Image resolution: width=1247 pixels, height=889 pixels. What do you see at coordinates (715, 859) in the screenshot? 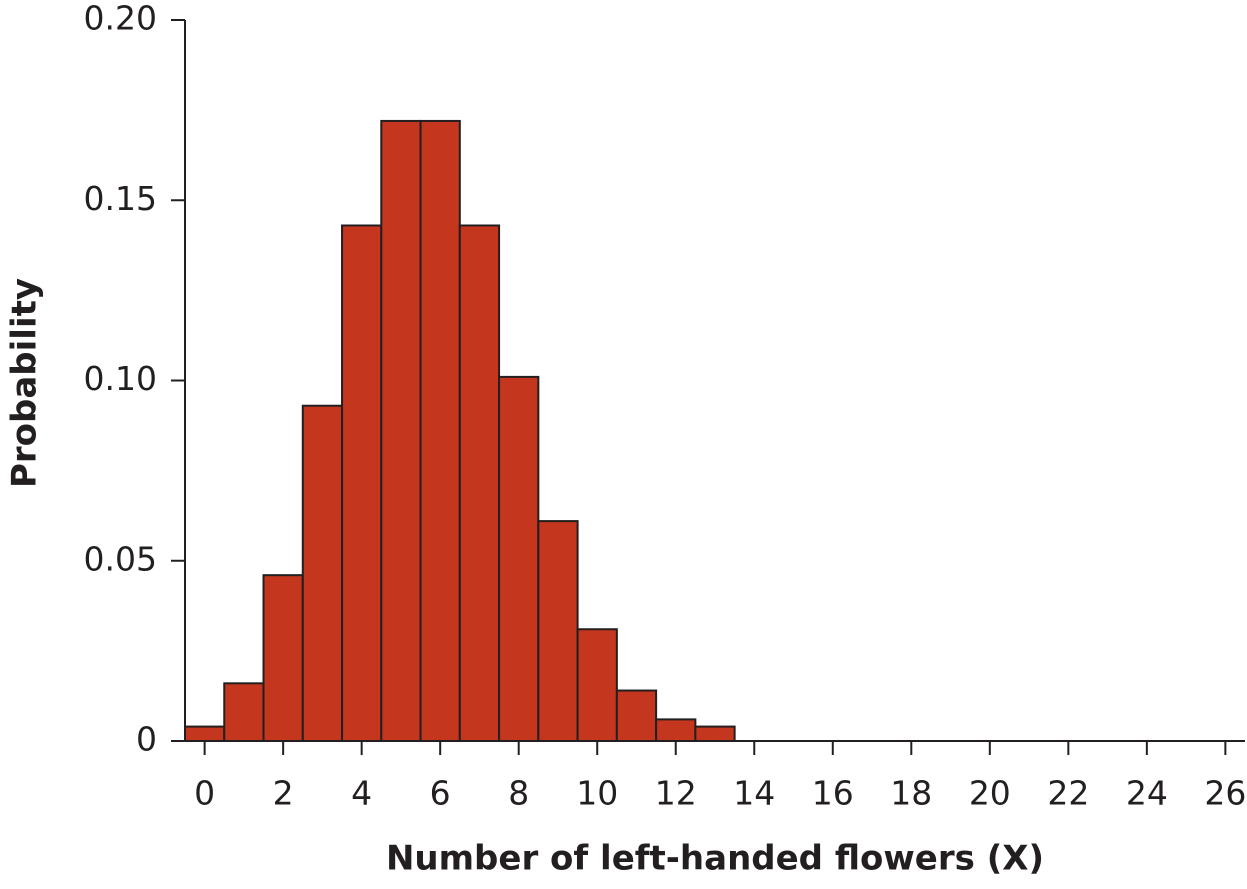
I see `x-axis-title: Number of left-handed flowers (X)` at bounding box center [715, 859].